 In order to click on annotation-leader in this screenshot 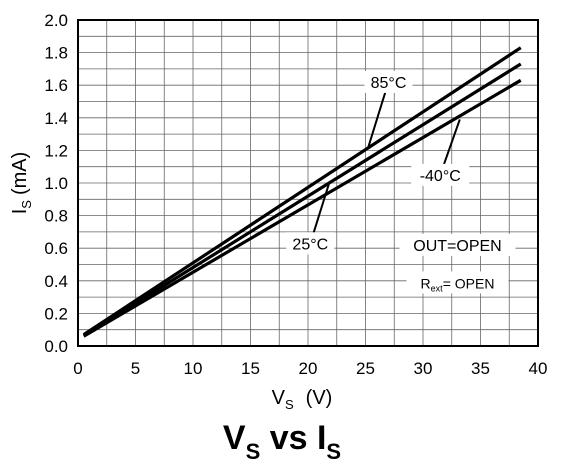, I will do `click(378, 115)`.